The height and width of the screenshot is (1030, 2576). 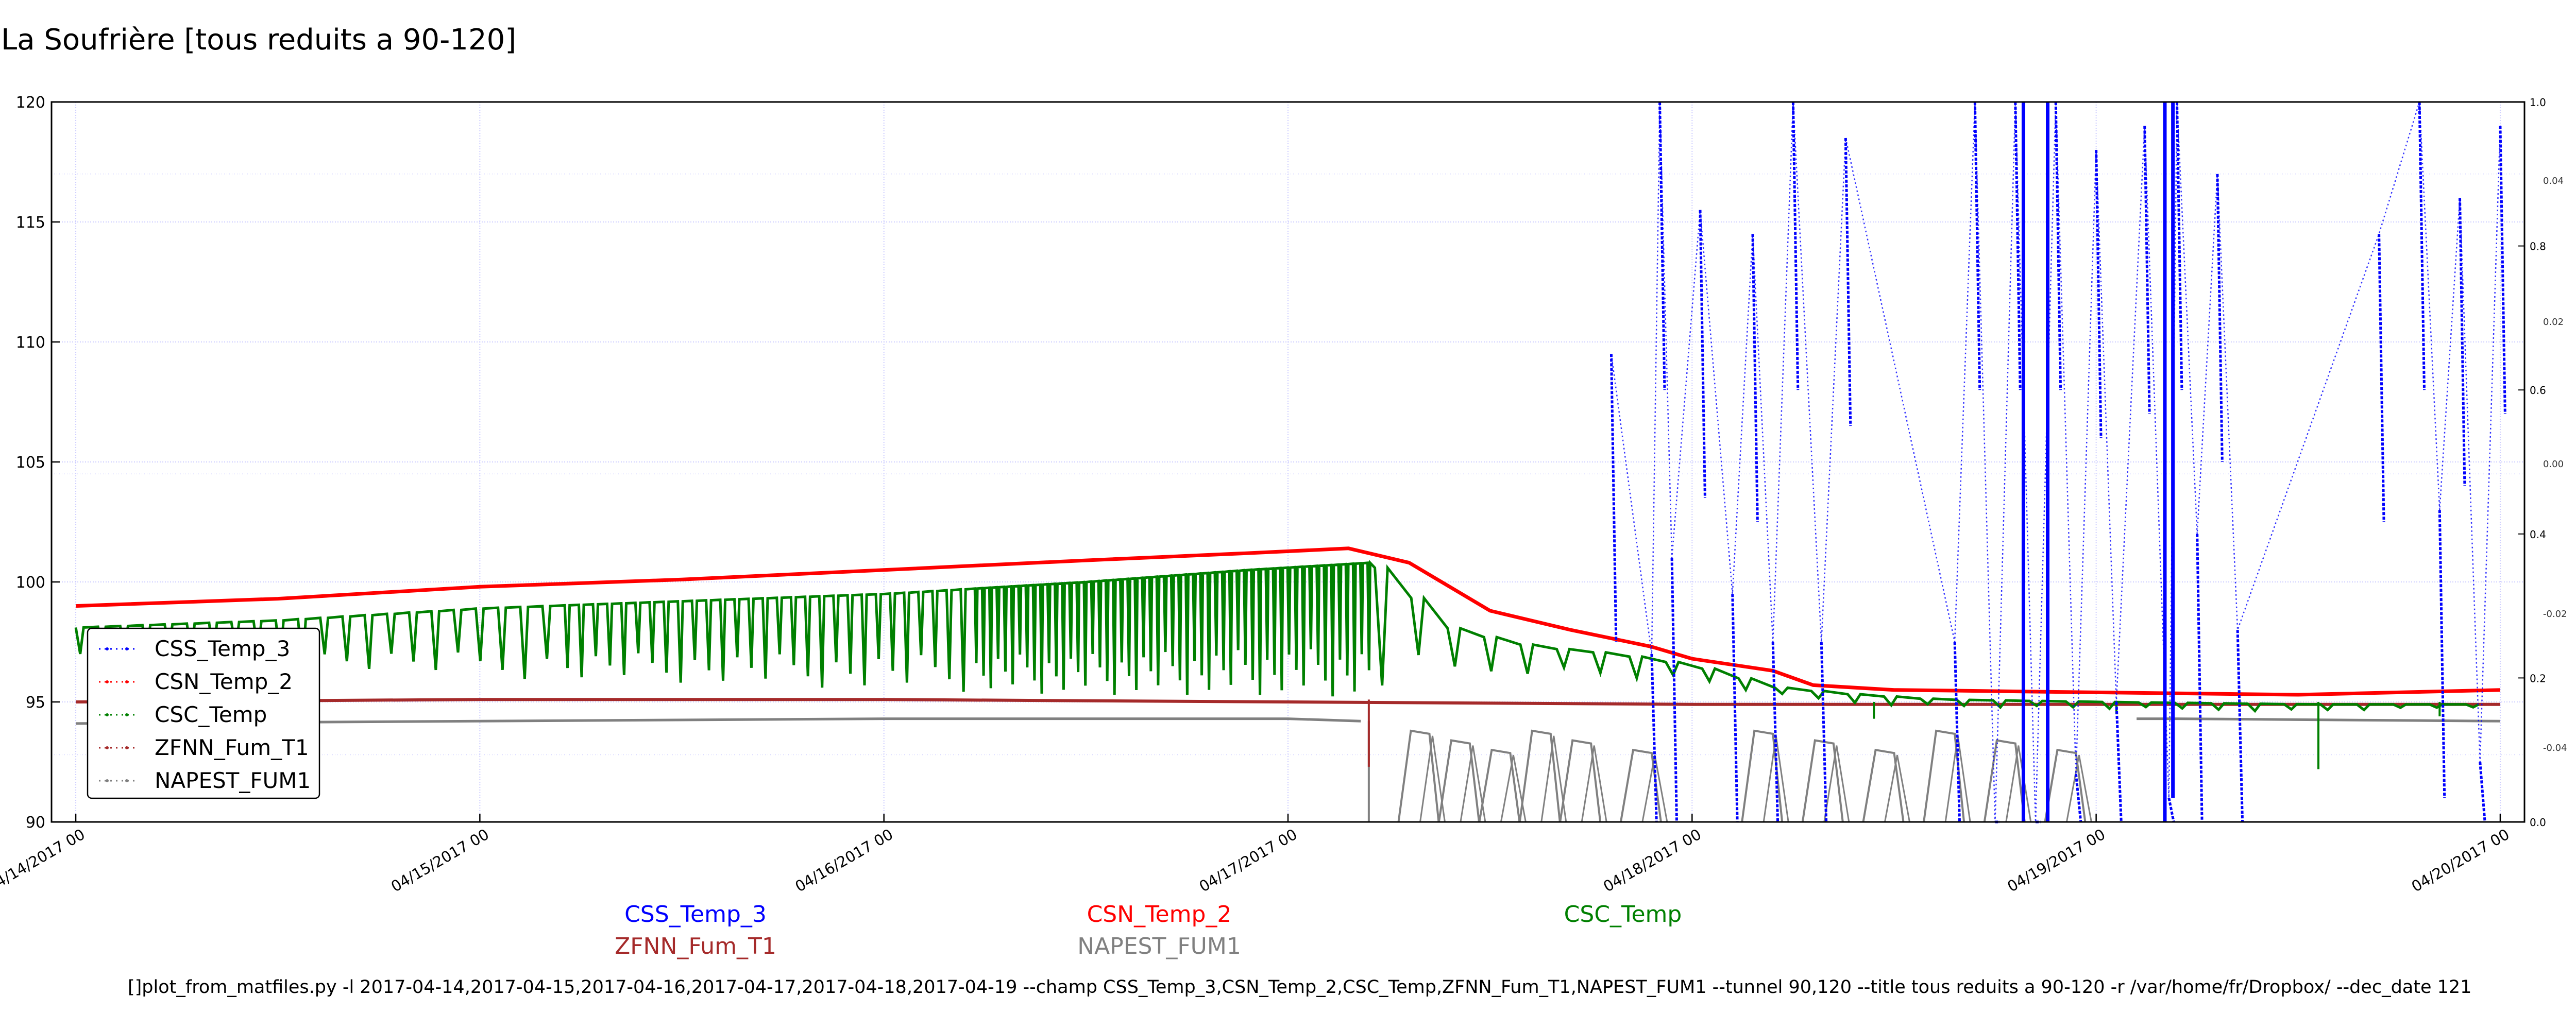 What do you see at coordinates (440, 861) in the screenshot?
I see `x-tick-label: 04/15/2017 00` at bounding box center [440, 861].